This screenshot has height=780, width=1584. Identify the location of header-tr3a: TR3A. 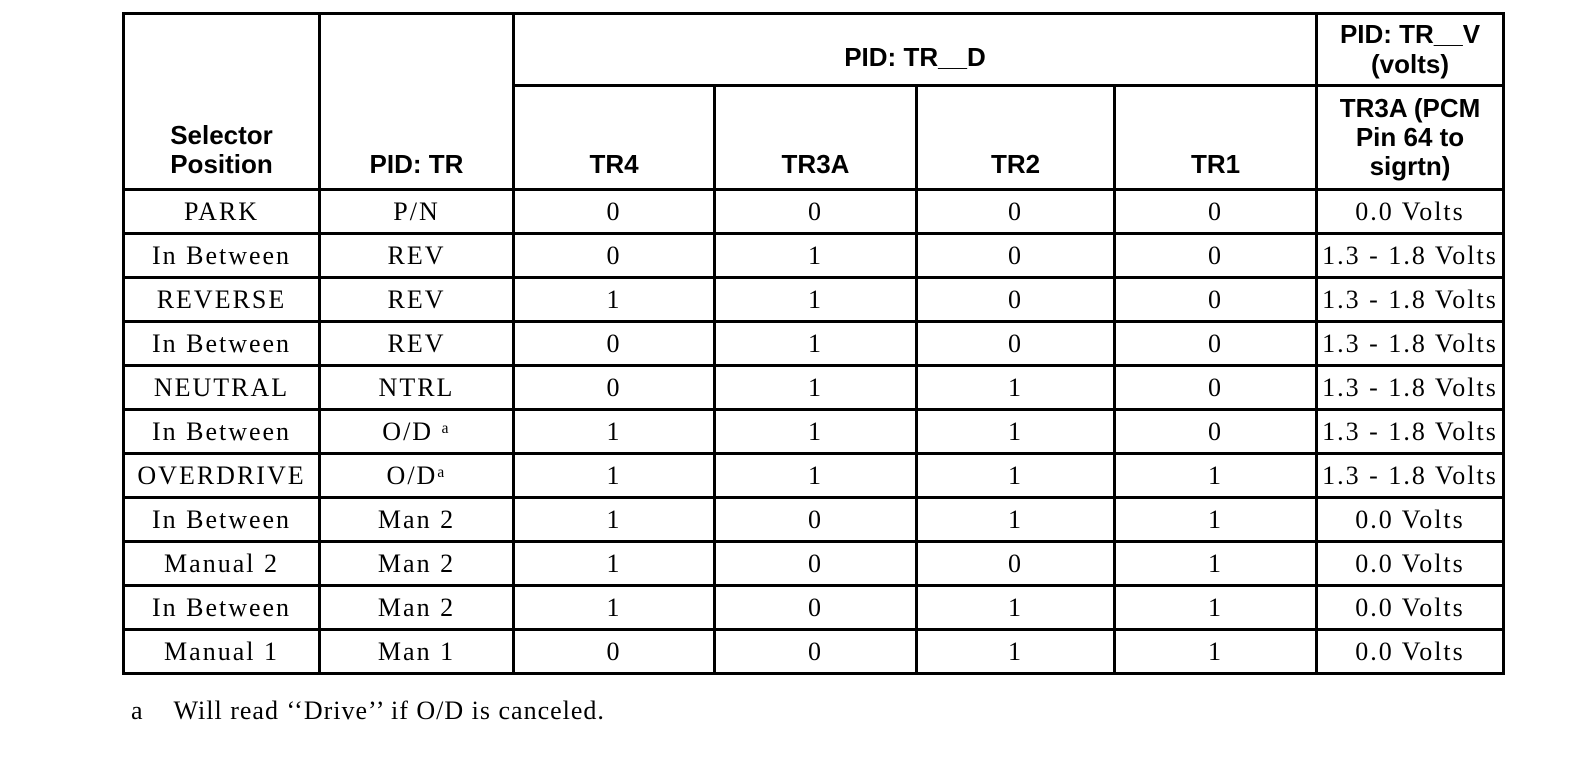
(815, 137).